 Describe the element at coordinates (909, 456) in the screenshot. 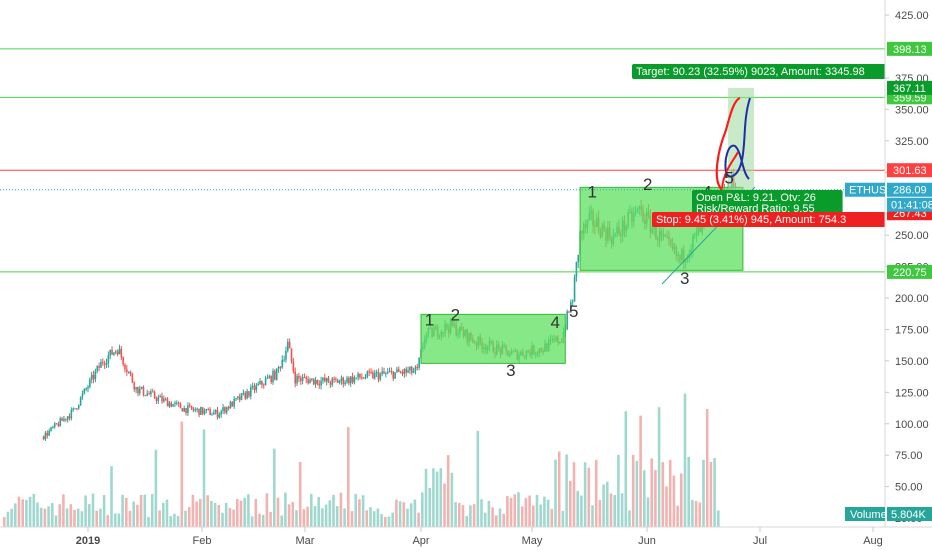

I see `y-tick-label: 75.00` at that location.